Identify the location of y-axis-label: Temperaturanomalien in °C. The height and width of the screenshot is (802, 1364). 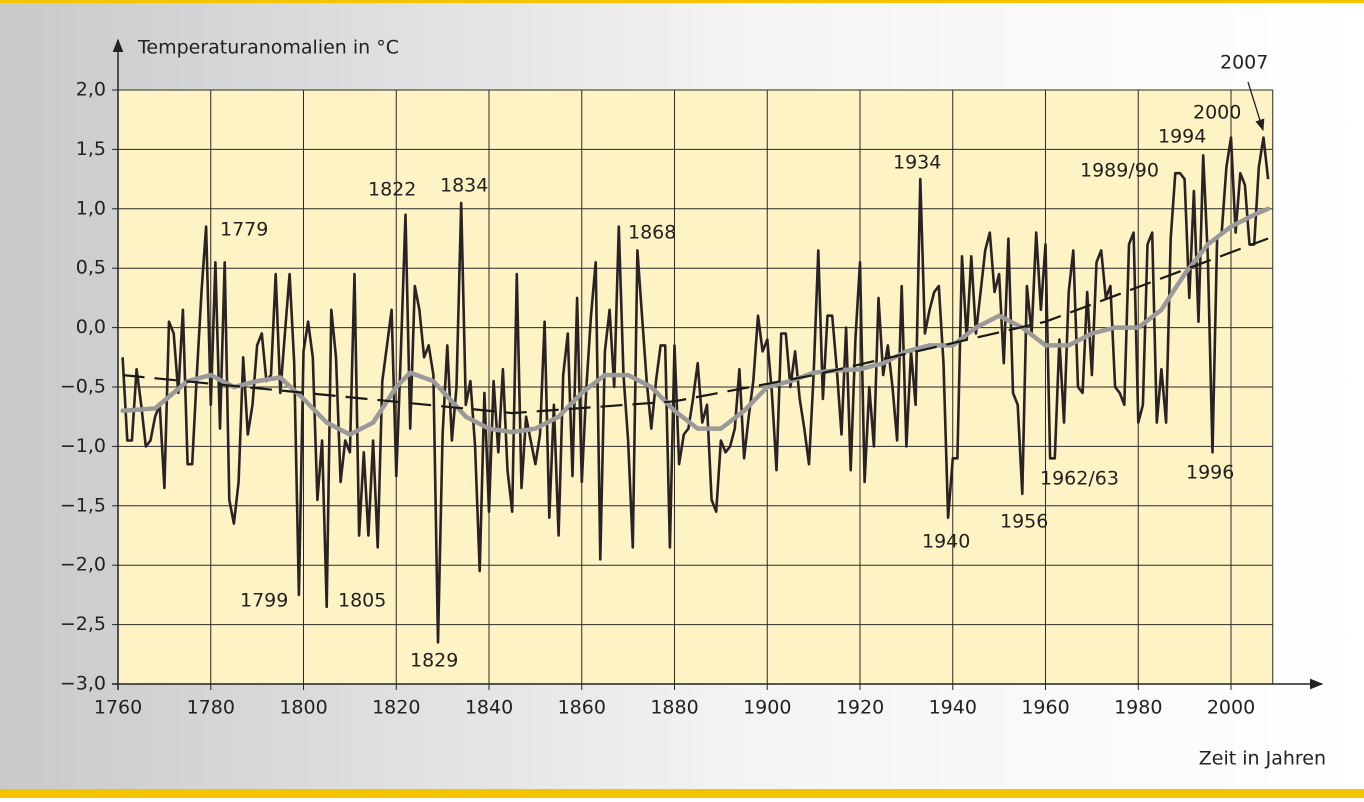
(268, 48).